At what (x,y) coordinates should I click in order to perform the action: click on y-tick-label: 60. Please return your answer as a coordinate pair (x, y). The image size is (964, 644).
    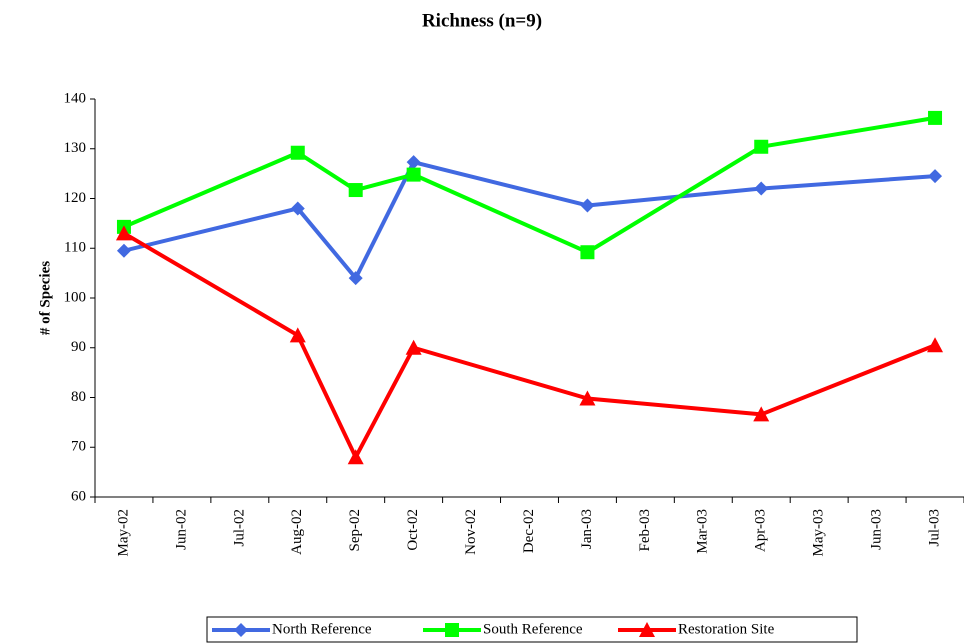
    Looking at the image, I should click on (78, 496).